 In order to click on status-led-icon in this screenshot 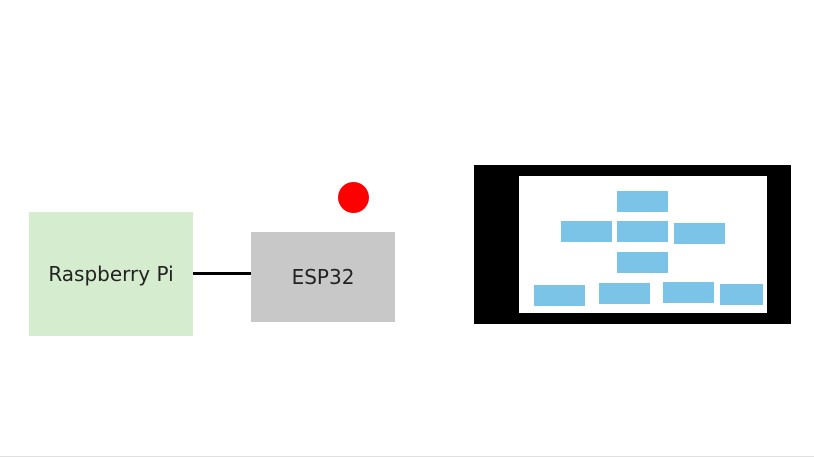, I will do `click(353, 197)`.